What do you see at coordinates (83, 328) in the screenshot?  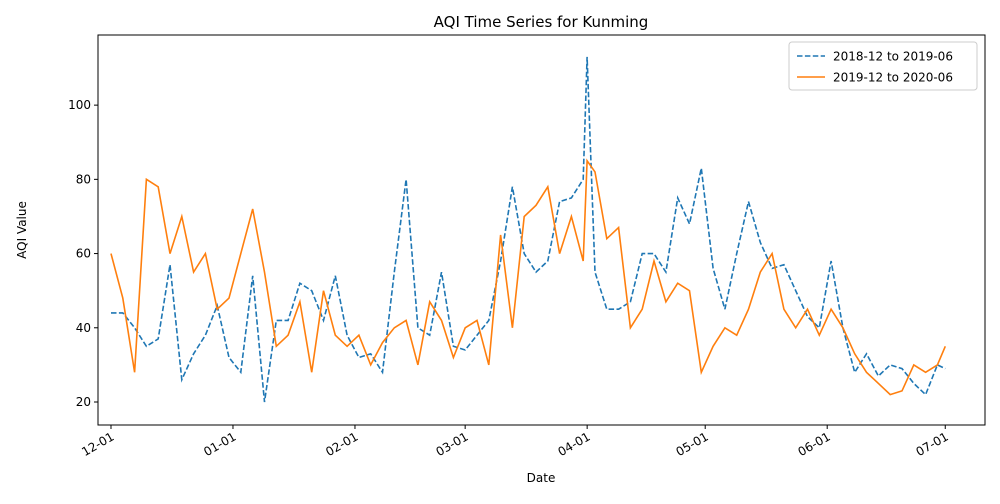 I see `y-tick-label: 40` at bounding box center [83, 328].